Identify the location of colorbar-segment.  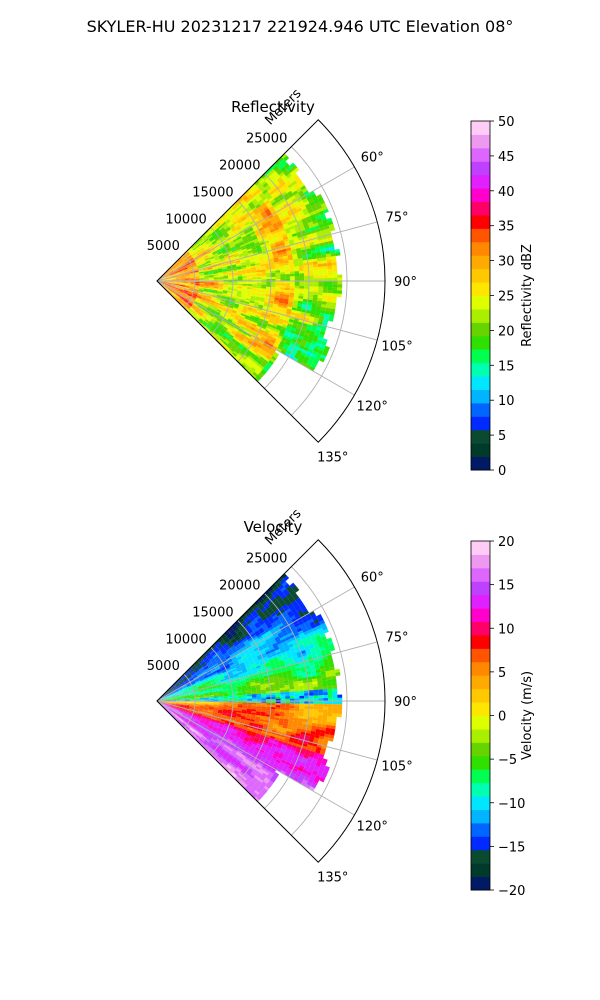
(480, 248).